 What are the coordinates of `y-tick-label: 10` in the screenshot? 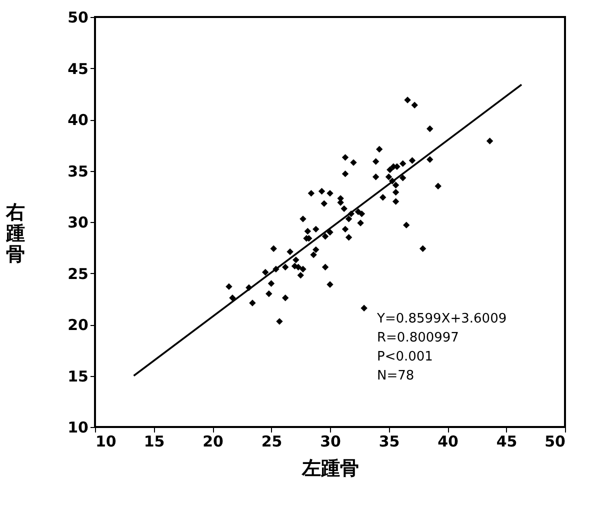 It's located at (78, 427).